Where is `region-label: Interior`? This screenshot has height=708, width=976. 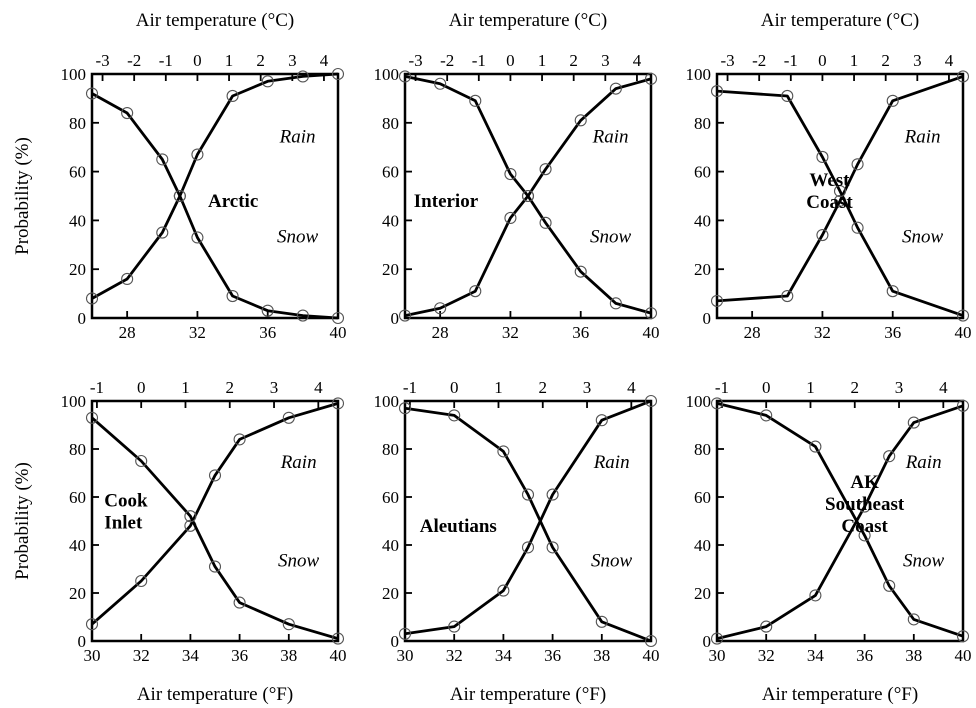
region-label: Interior is located at coordinates (446, 201).